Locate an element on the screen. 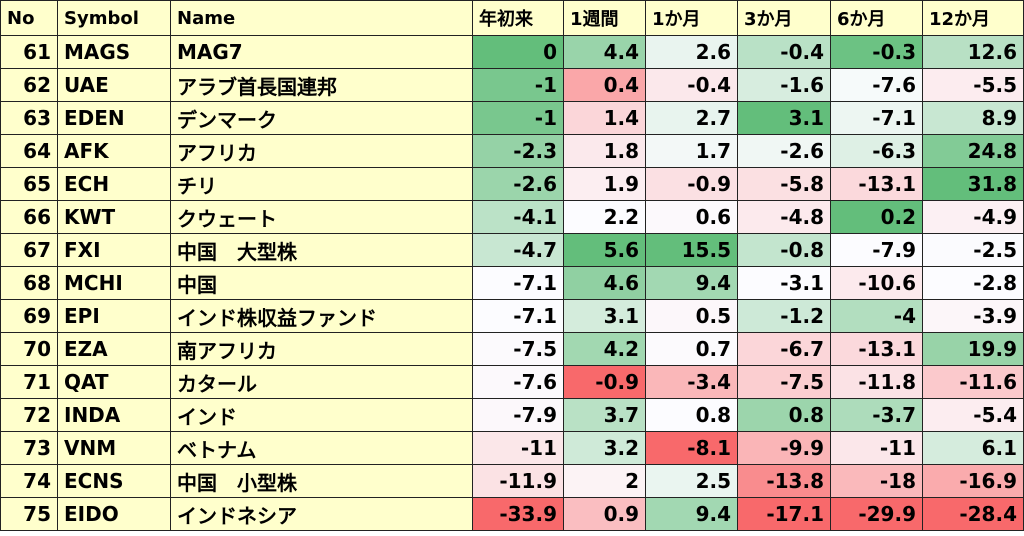 The height and width of the screenshot is (536, 1024). table-row: 69 EPI インド株収益ファンド -7.1 3.1 0.5 -1.2 -4 -3.9 is located at coordinates (512, 316).